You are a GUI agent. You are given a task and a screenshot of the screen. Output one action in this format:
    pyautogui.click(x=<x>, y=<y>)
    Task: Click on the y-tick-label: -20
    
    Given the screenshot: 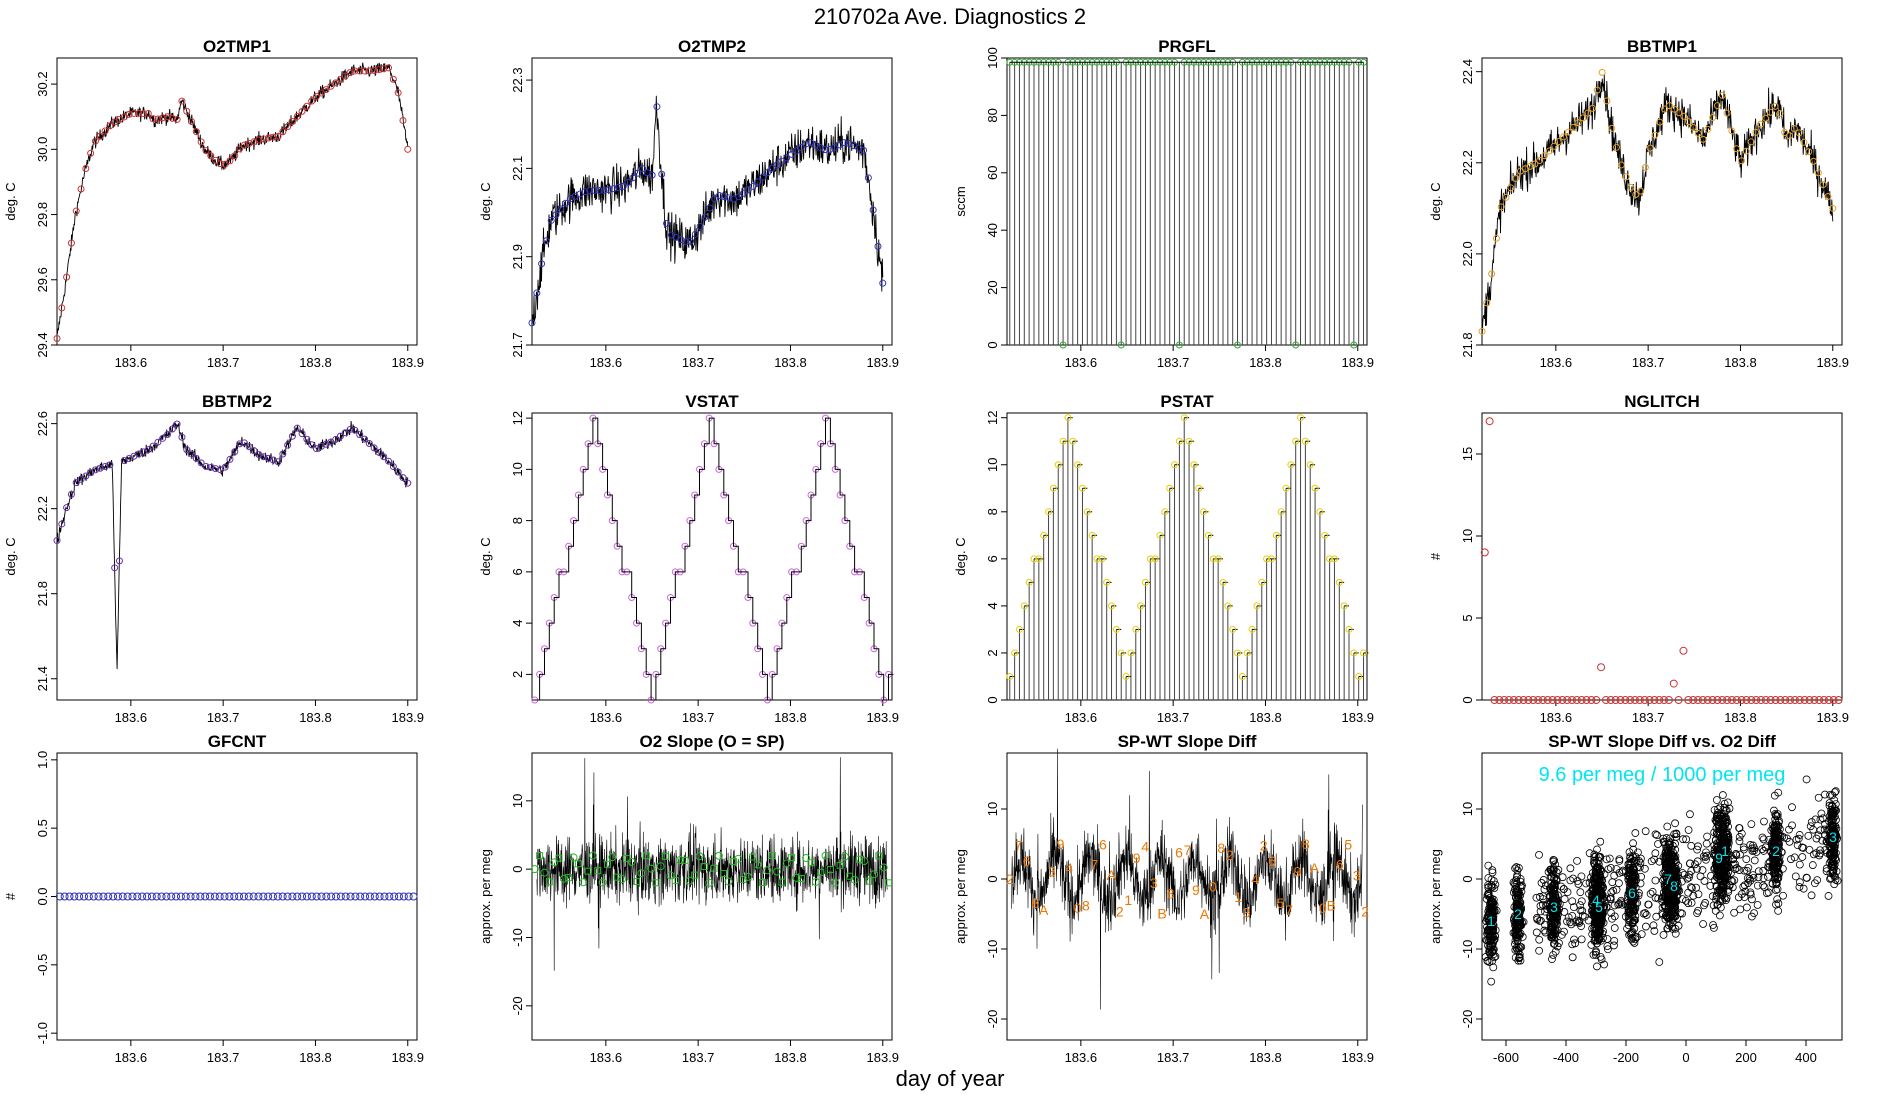 What is the action you would take?
    pyautogui.click(x=1467, y=1019)
    